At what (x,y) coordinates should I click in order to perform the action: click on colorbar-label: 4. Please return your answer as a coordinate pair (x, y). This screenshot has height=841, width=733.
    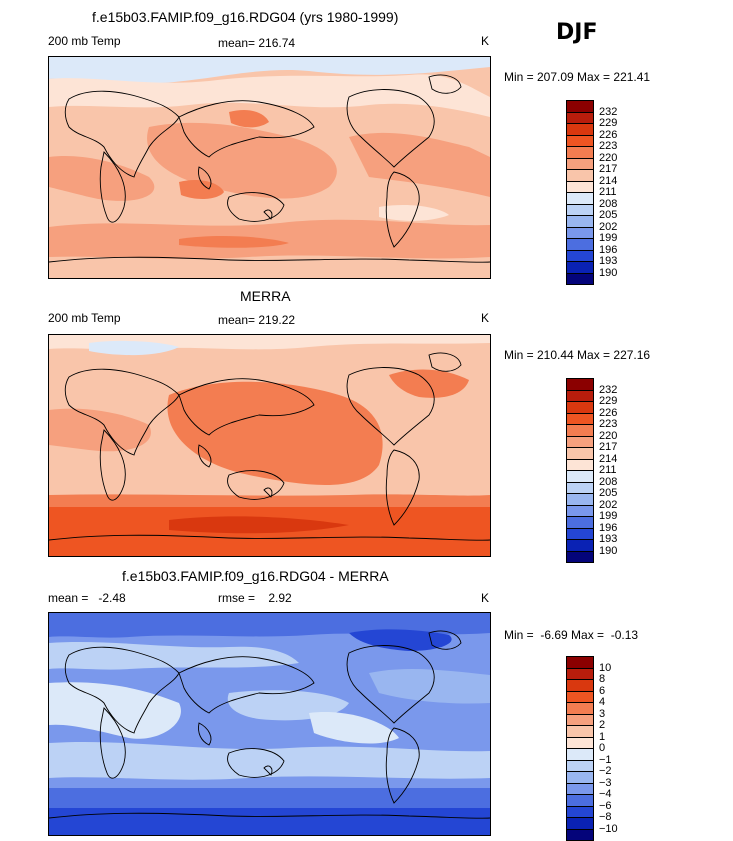
    Looking at the image, I should click on (602, 702).